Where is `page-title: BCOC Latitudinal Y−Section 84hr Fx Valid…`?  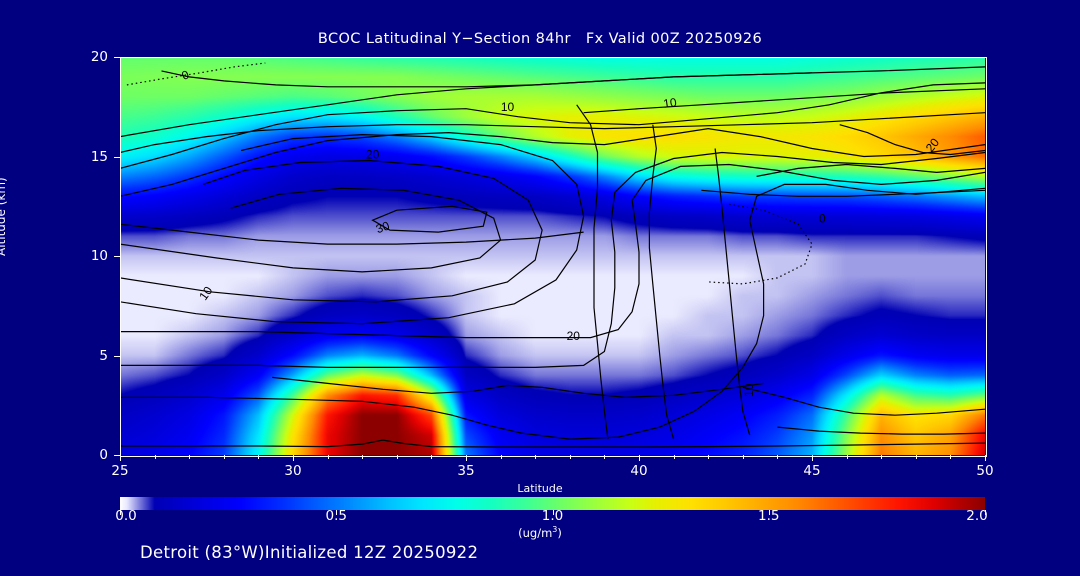 page-title: BCOC Latitudinal Y−Section 84hr Fx Valid… is located at coordinates (540, 39).